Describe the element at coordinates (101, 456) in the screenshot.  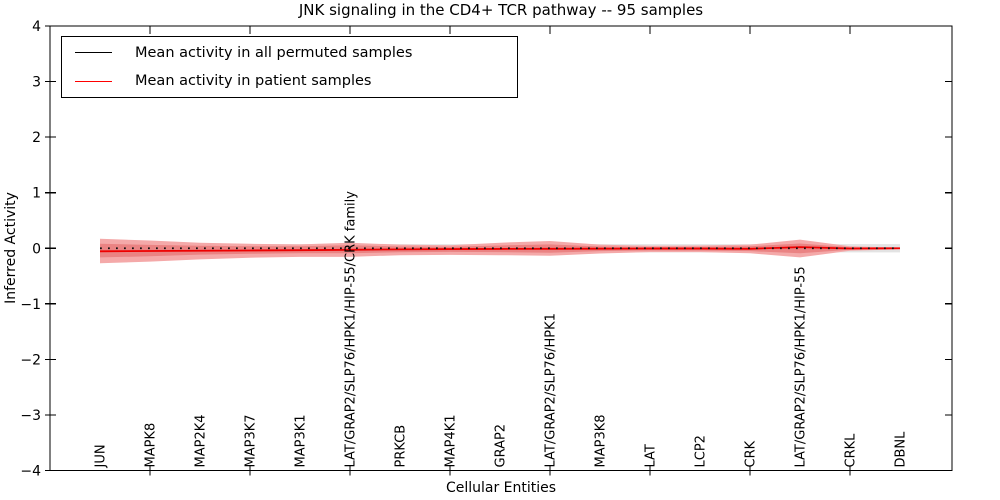
I see `x-category-label: JUN` at that location.